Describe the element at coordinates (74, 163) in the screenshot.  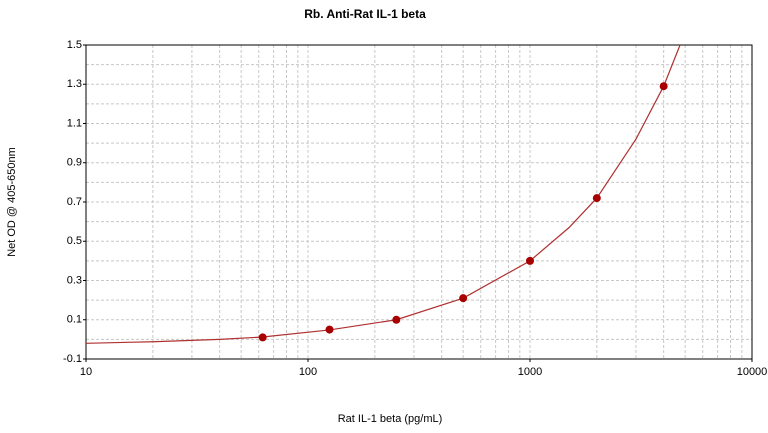
I see `y-tick-label: 0.9` at that location.